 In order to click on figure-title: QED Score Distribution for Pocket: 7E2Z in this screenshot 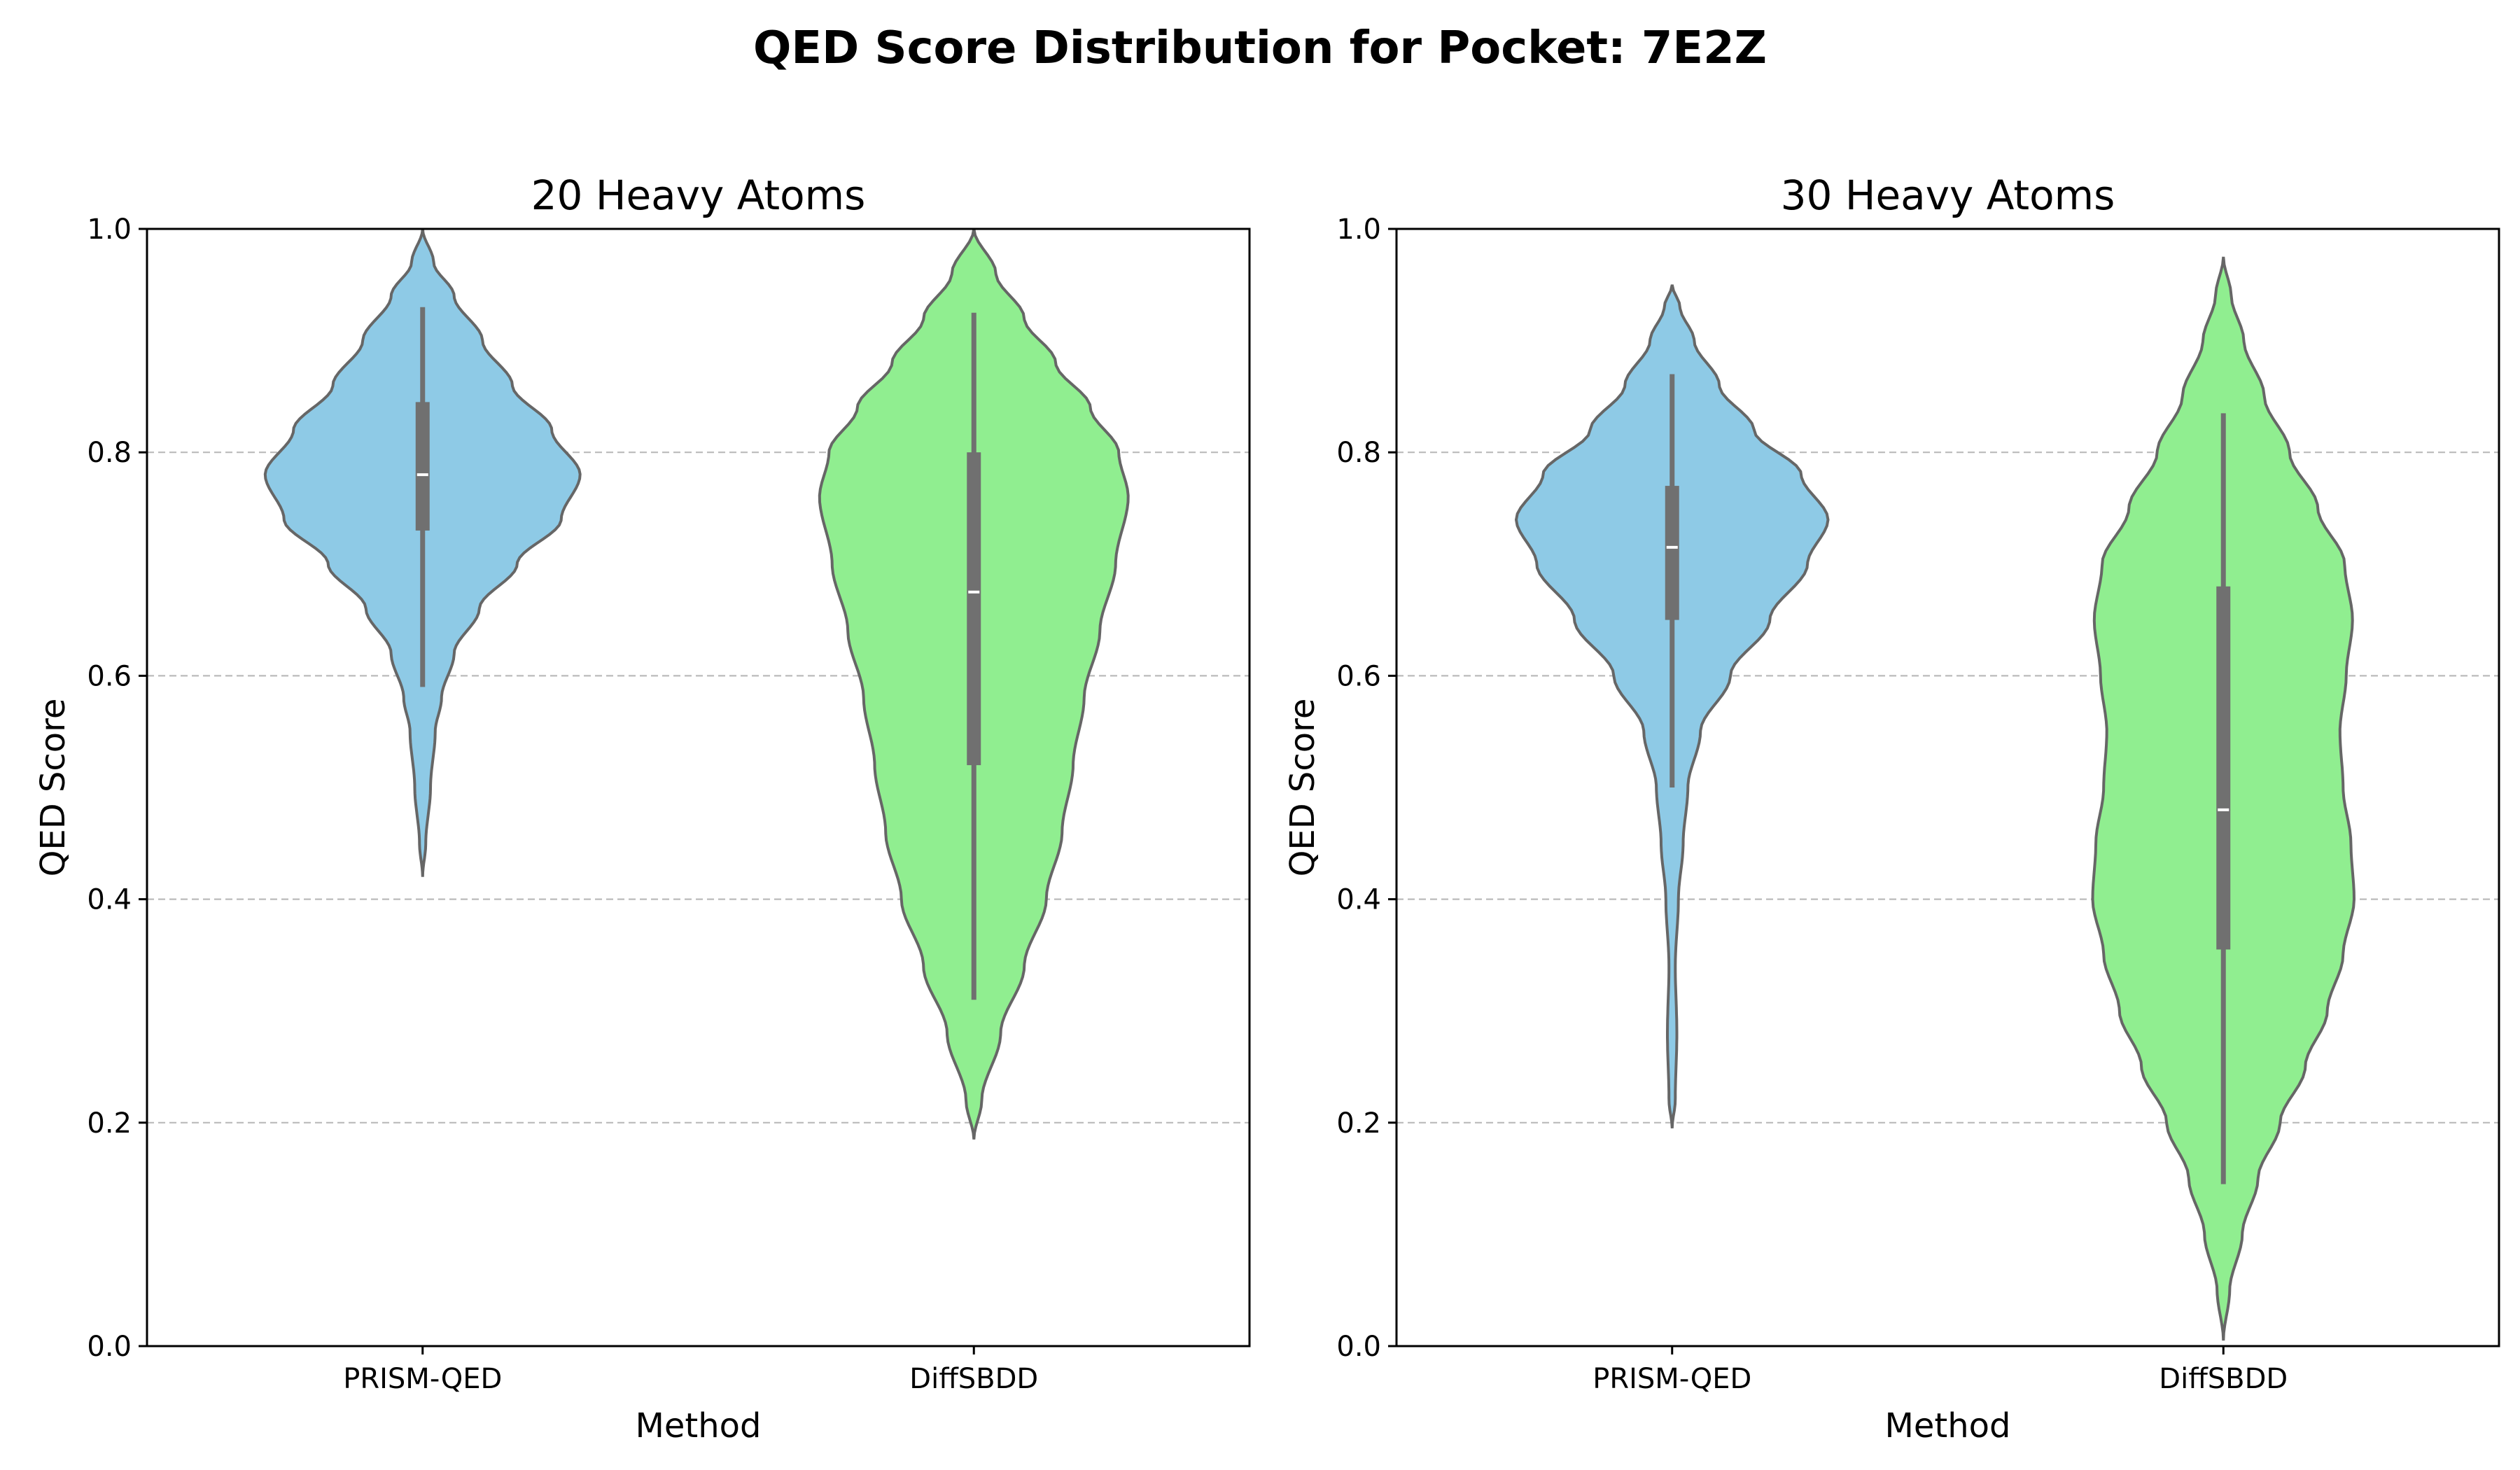, I will do `click(1260, 48)`.